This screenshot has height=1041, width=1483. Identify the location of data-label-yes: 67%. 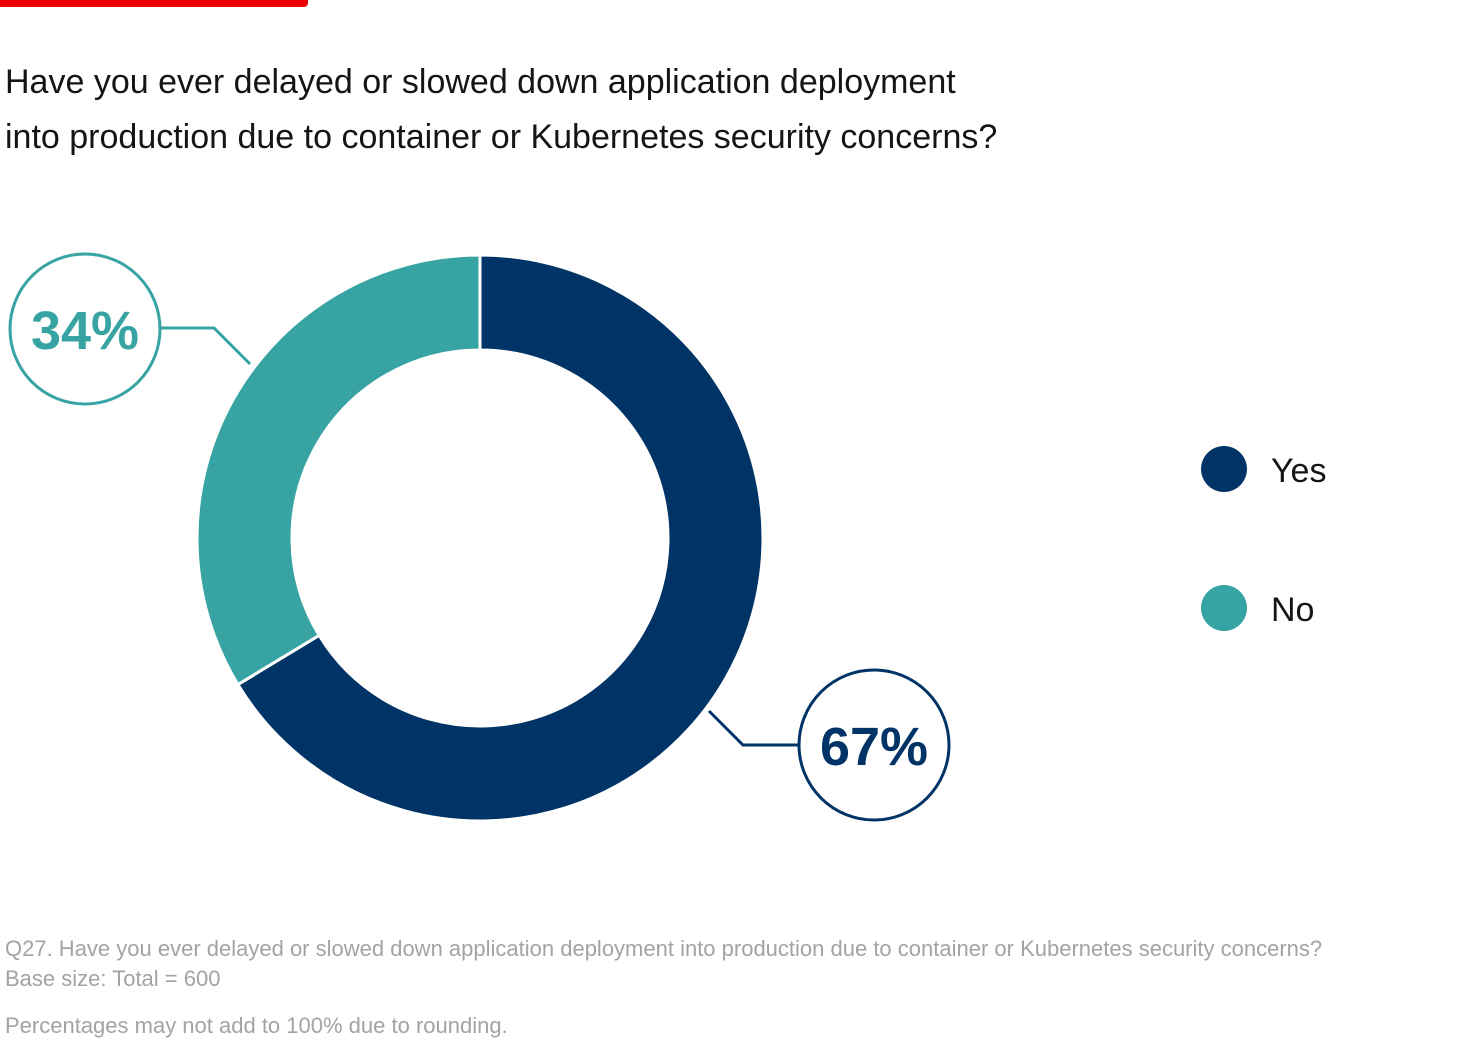
(874, 747).